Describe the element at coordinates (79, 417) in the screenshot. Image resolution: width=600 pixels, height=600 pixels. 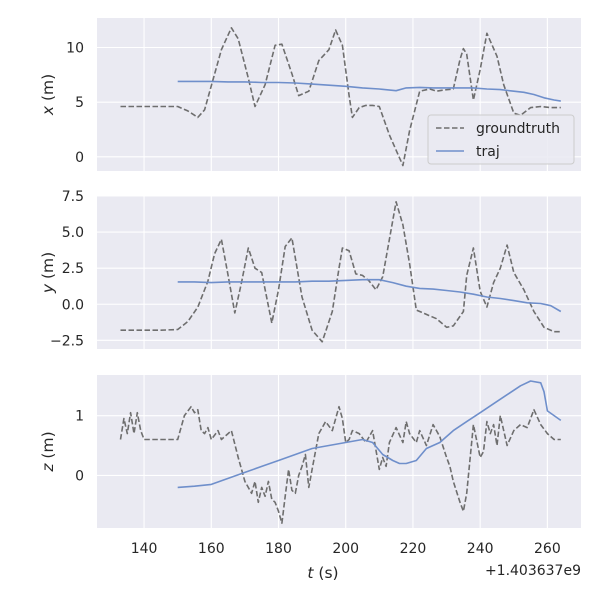
I see `y-tick-label: 1` at that location.